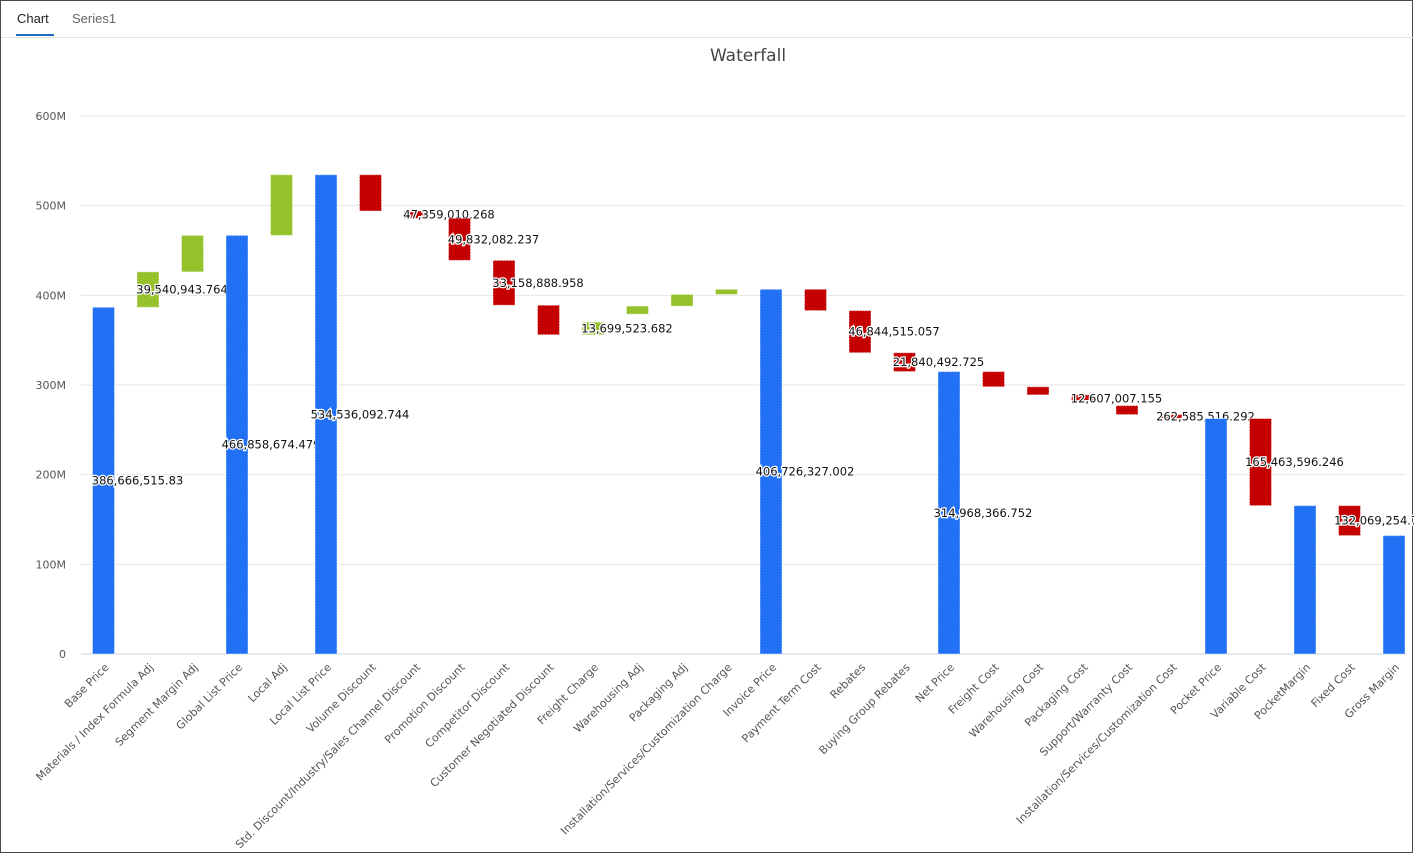 The image size is (1415, 855). What do you see at coordinates (51, 385) in the screenshot?
I see `y-tick-label: 300M` at bounding box center [51, 385].